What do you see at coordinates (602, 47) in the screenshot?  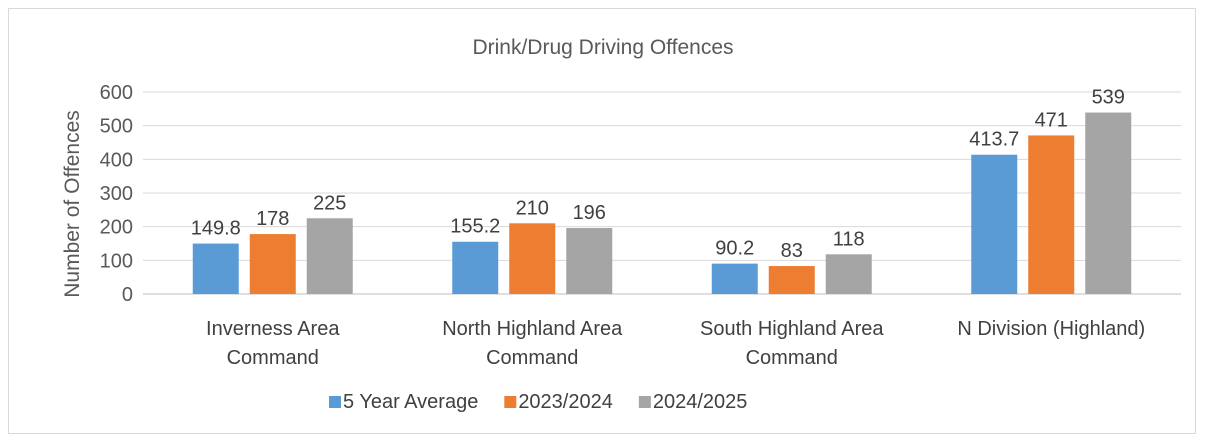 I see `chart-title: Drink/Drug Driving Offences` at bounding box center [602, 47].